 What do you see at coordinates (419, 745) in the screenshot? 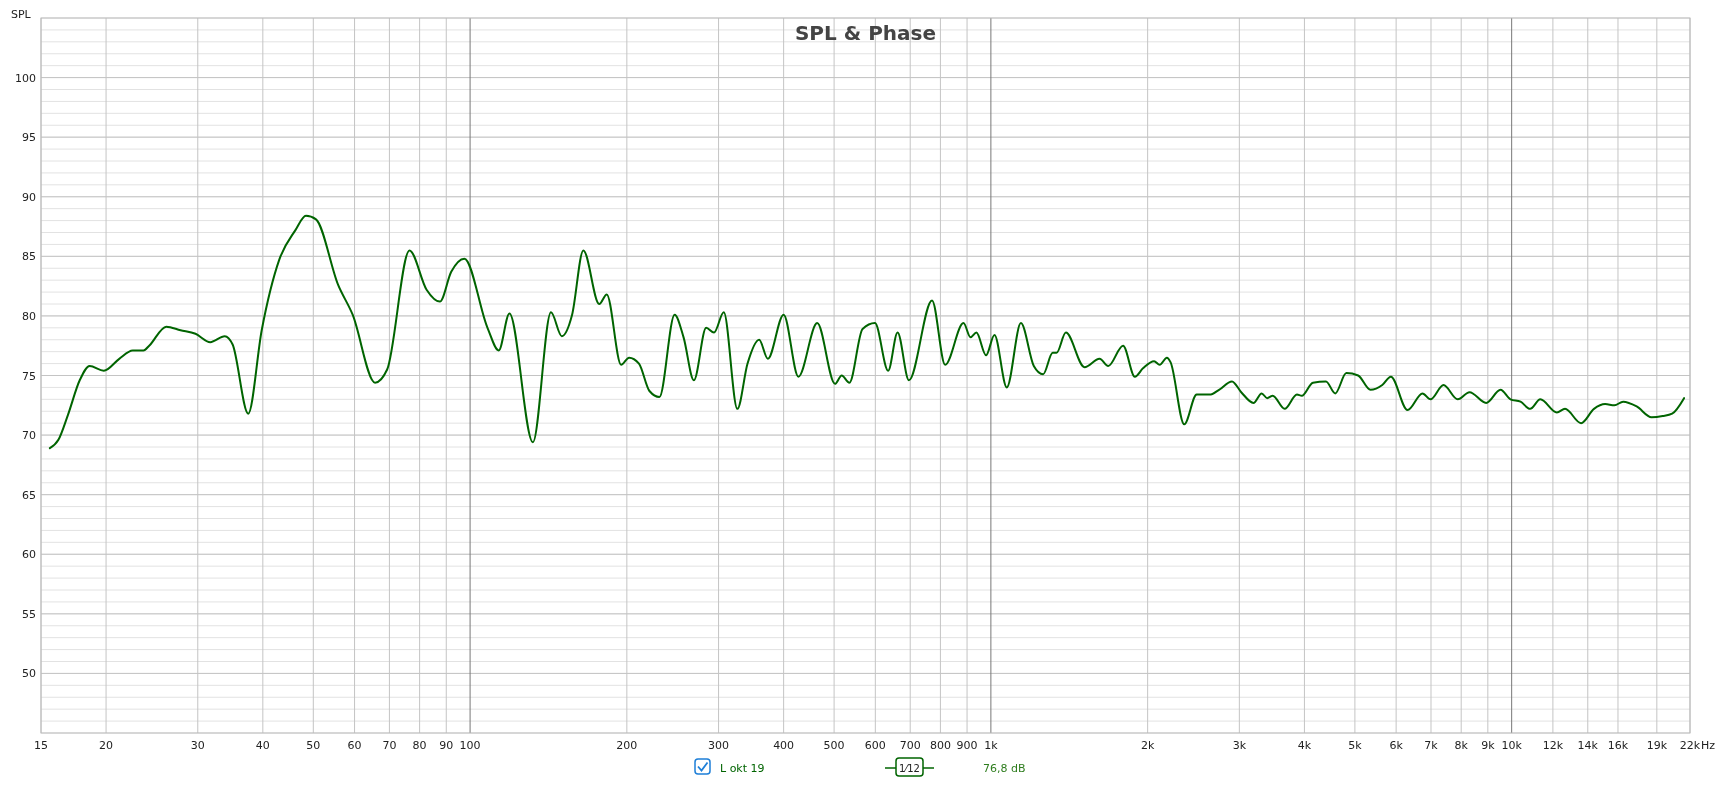
I see `x-tick-label: 80` at bounding box center [419, 745].